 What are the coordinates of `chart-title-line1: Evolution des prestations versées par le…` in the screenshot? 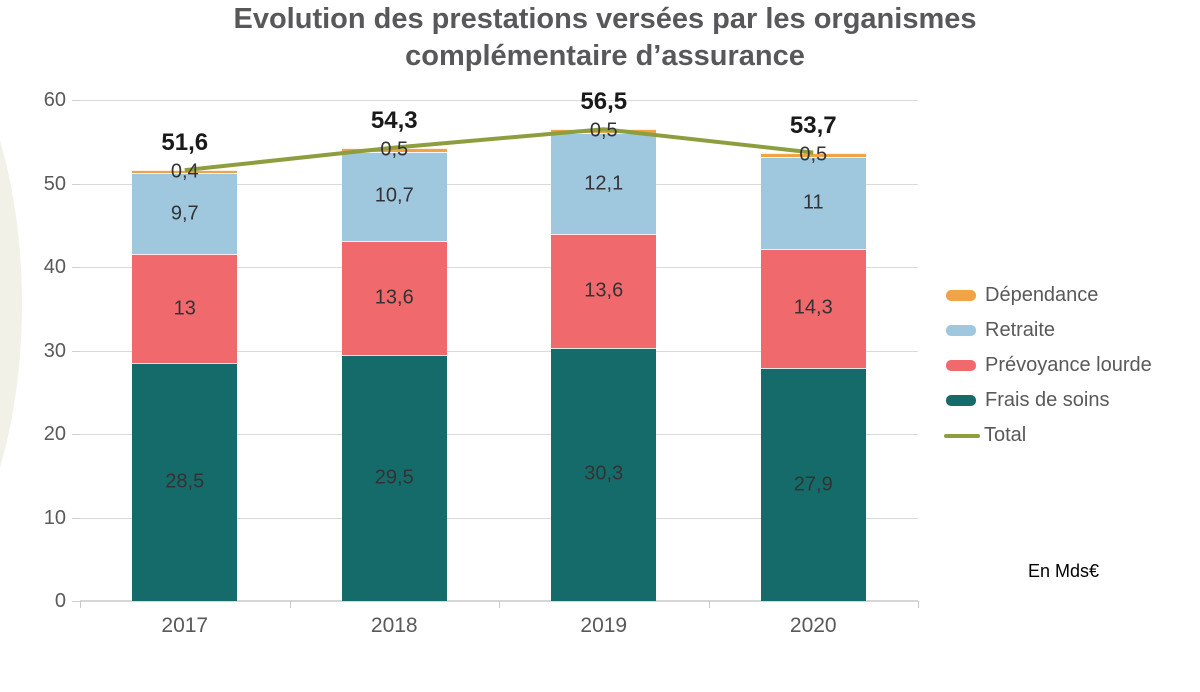 It's located at (605, 19).